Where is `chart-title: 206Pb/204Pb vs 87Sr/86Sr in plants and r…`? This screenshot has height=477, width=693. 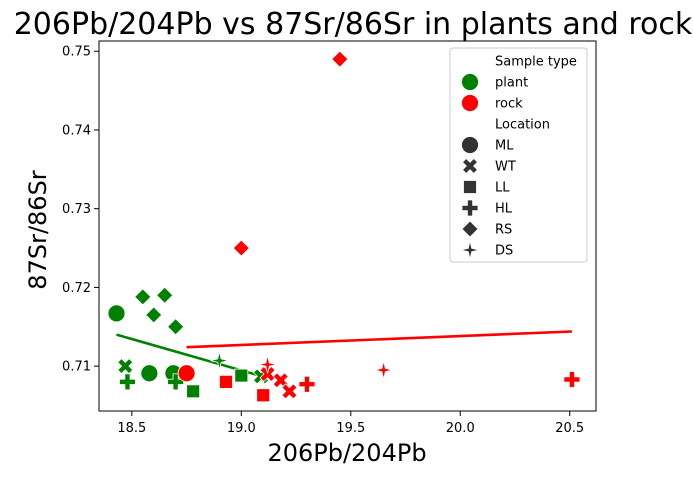 chart-title: 206Pb/204Pb vs 87Sr/86Sr in plants and r… is located at coordinates (353, 24).